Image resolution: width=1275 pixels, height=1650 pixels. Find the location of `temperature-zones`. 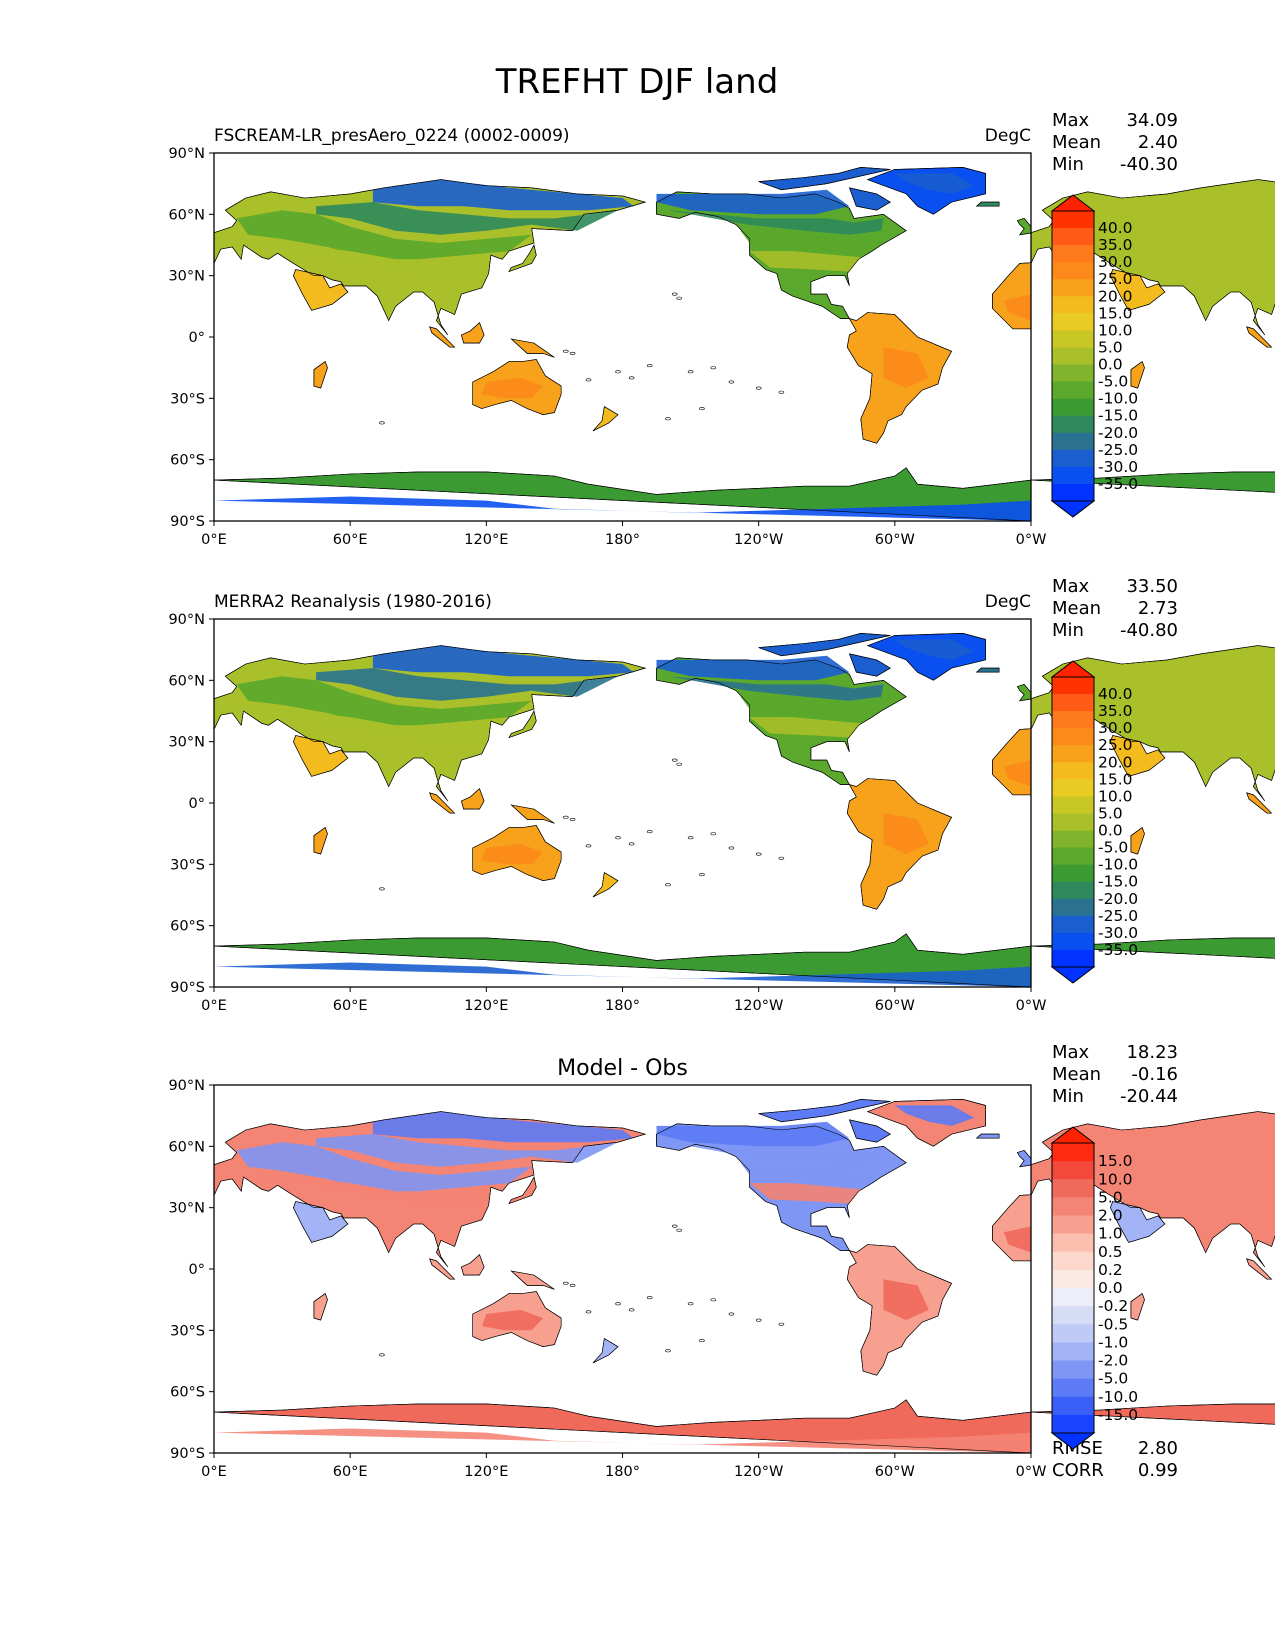

temperature-zones is located at coordinates (622, 813).